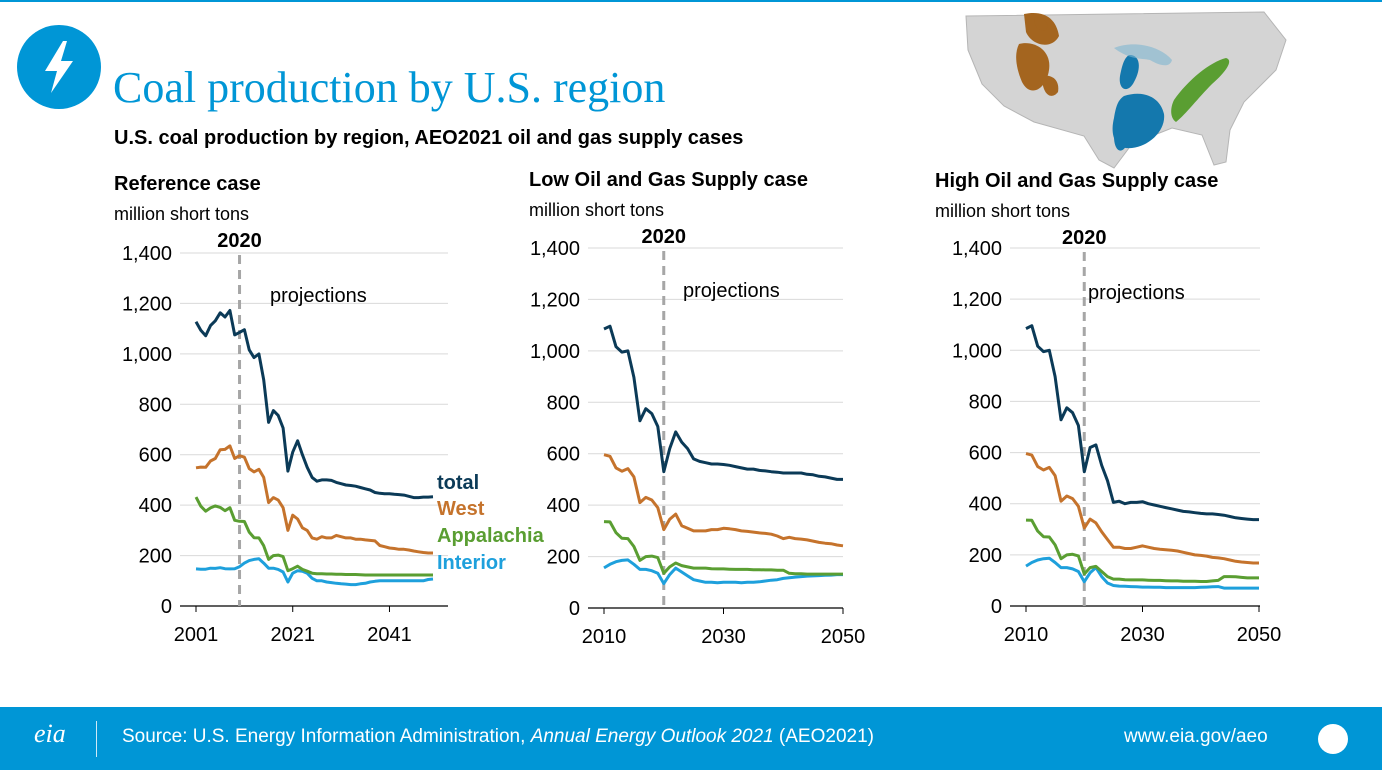 The height and width of the screenshot is (770, 1382). I want to click on x-tick-label: 2041, so click(389, 635).